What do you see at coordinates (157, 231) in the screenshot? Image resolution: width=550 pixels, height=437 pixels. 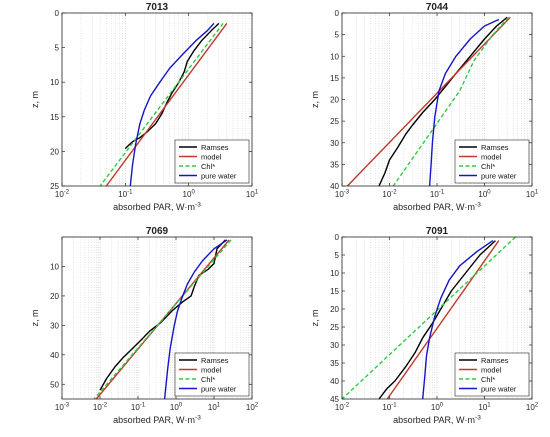 I see `chart-title: 7069` at bounding box center [157, 231].